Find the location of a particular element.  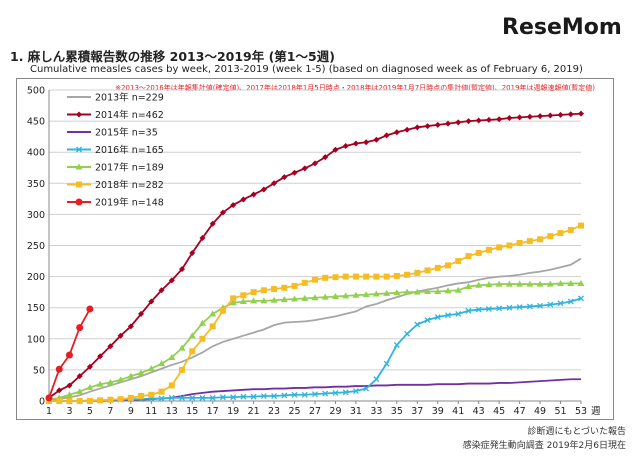

page-title: 1. 麻しん累積報告数の推移 2013～2019年 (第1～5週) is located at coordinates (172, 56).